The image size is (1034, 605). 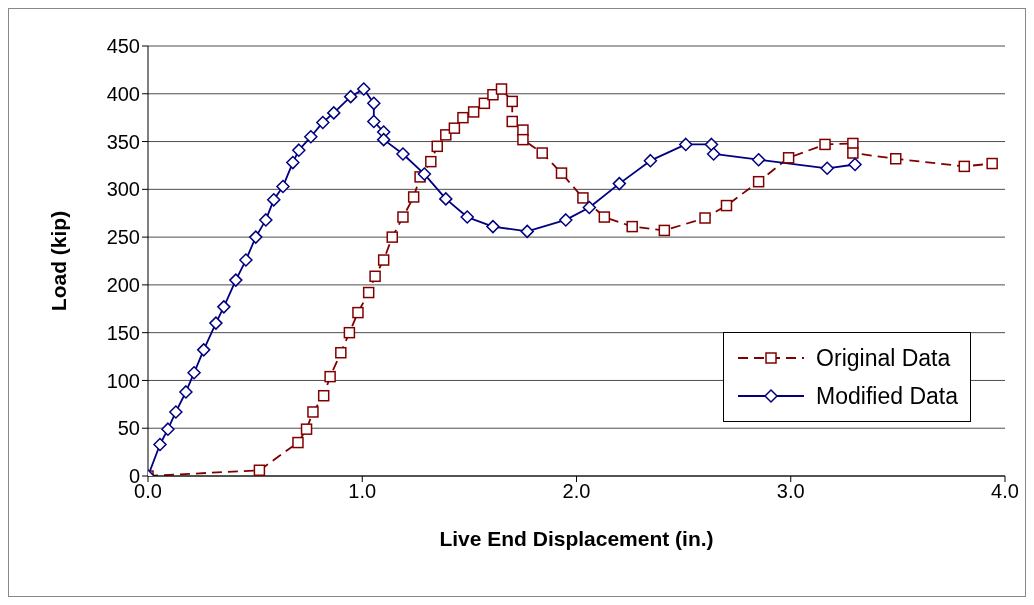 What do you see at coordinates (576, 538) in the screenshot?
I see `x-axis-title: Live End Displacement (in.)` at bounding box center [576, 538].